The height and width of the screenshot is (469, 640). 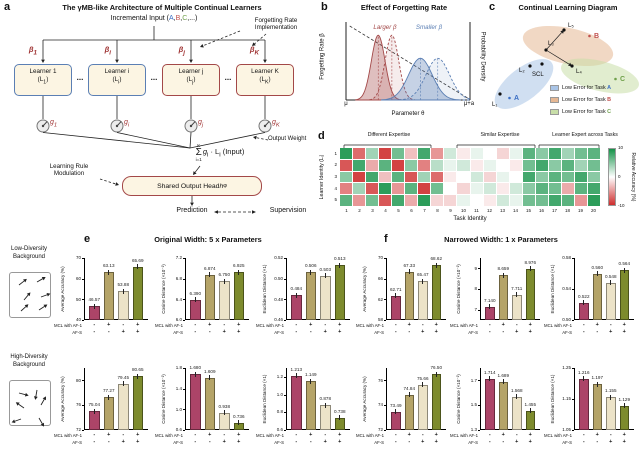 What do you see at coordinates (408, 114) in the screenshot?
I see `x-axis-label: Parameter θ` at bounding box center [408, 114].